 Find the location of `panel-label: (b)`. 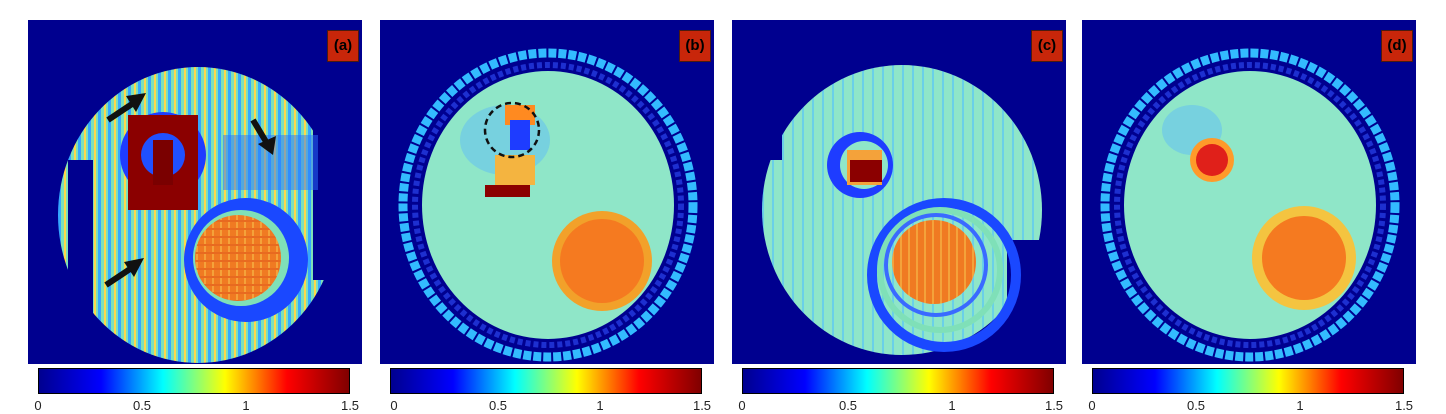

panel-label: (b) is located at coordinates (695, 46).